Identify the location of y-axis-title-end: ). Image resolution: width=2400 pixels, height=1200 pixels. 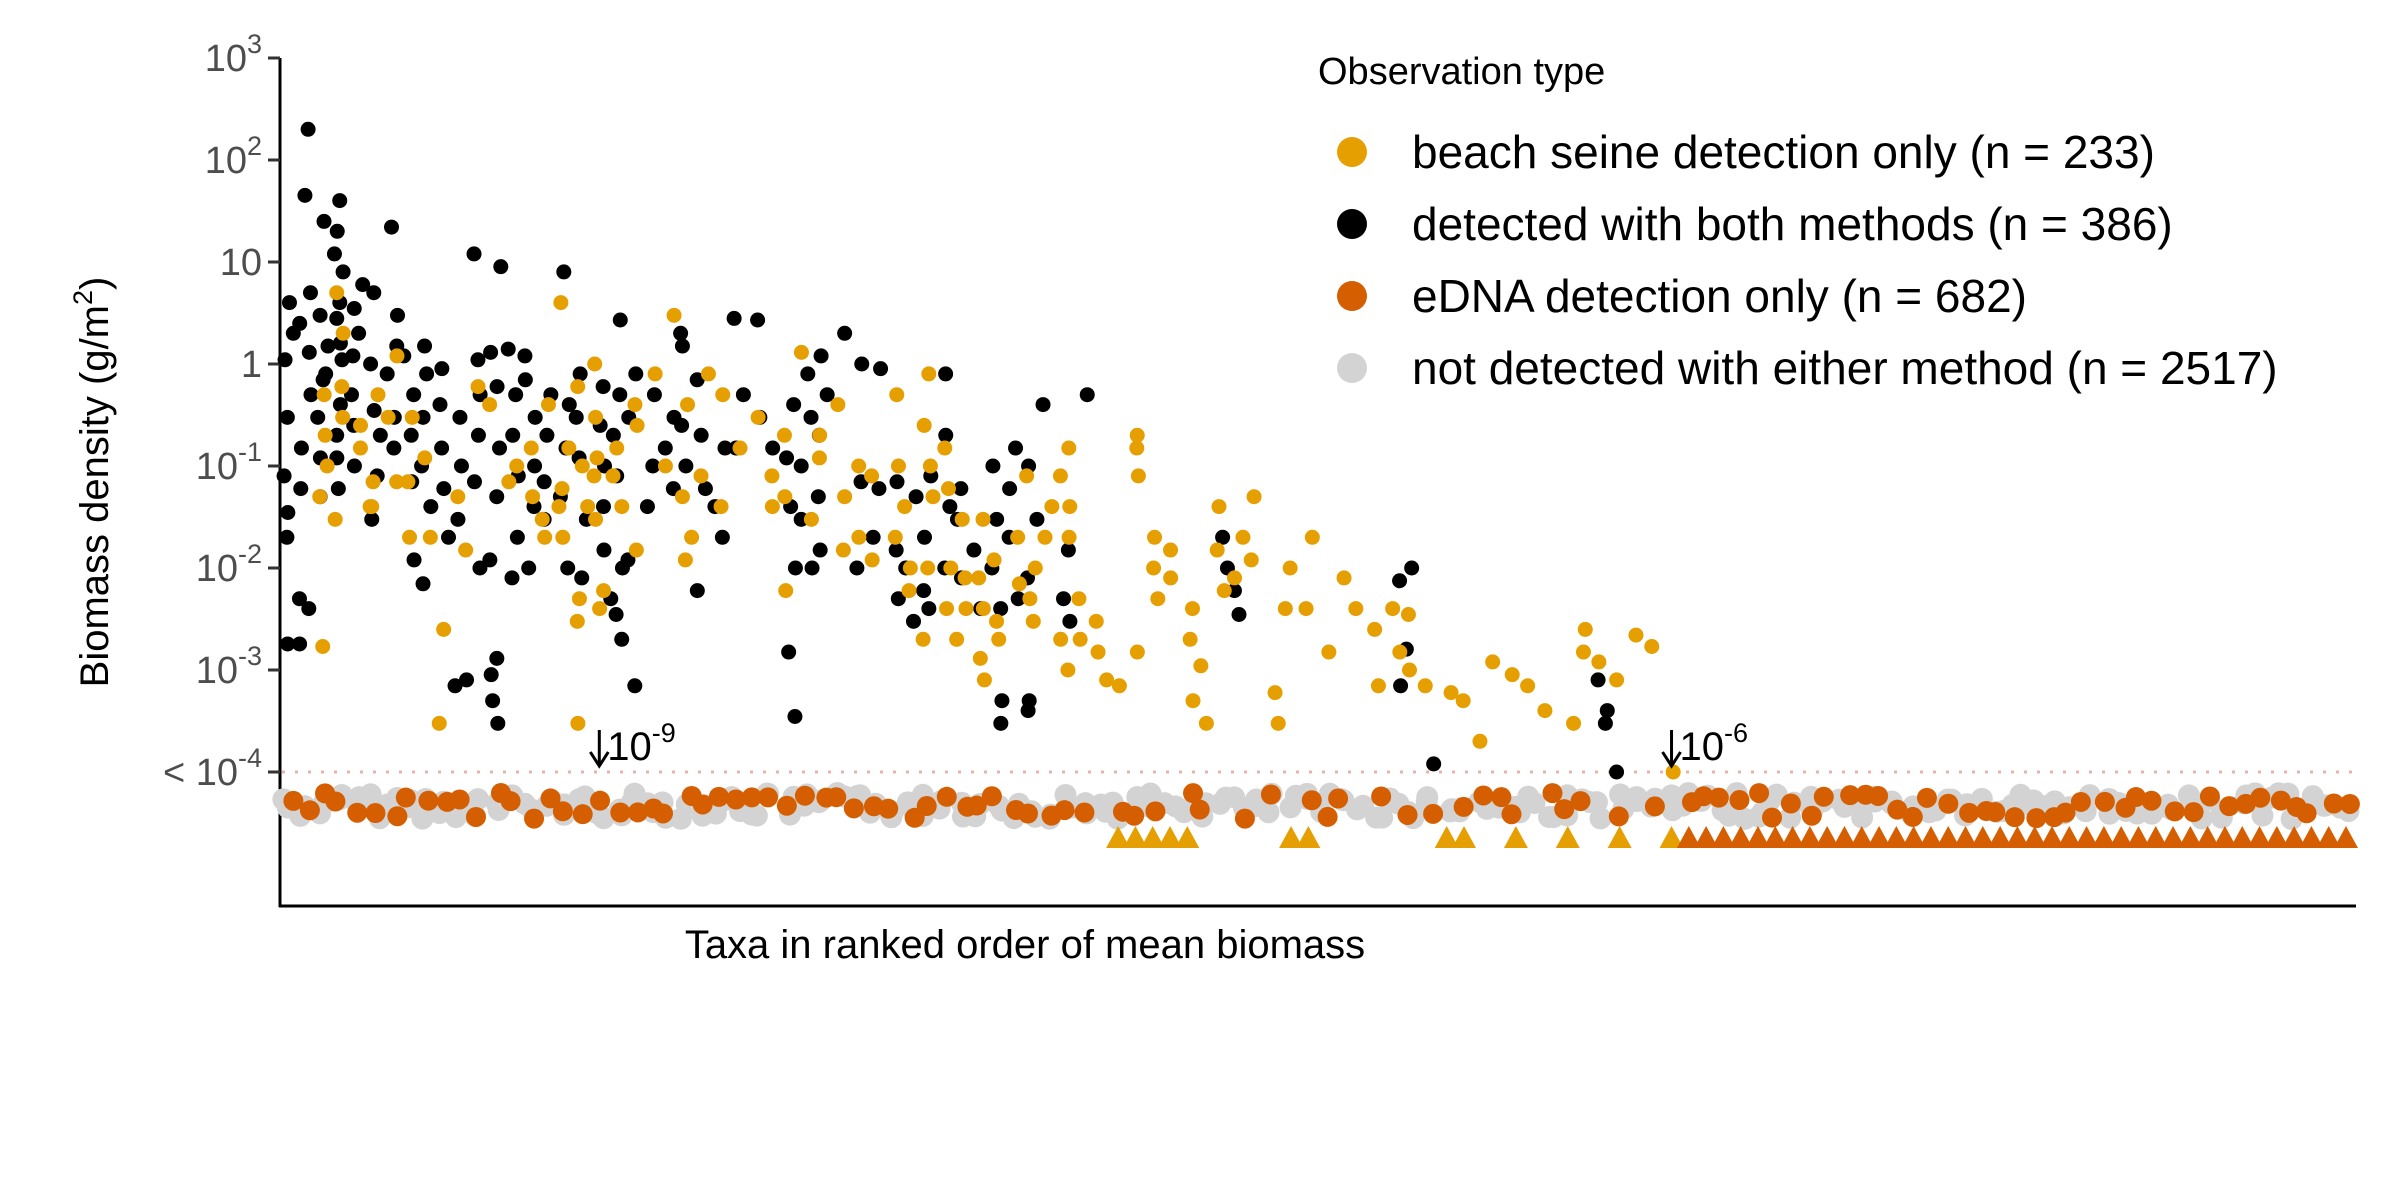
(95, 283).